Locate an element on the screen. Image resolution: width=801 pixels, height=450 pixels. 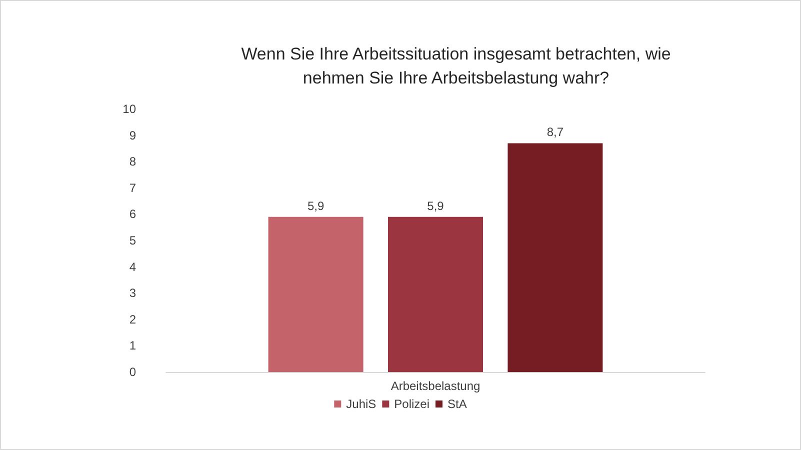
legend-label: StA is located at coordinates (457, 404).